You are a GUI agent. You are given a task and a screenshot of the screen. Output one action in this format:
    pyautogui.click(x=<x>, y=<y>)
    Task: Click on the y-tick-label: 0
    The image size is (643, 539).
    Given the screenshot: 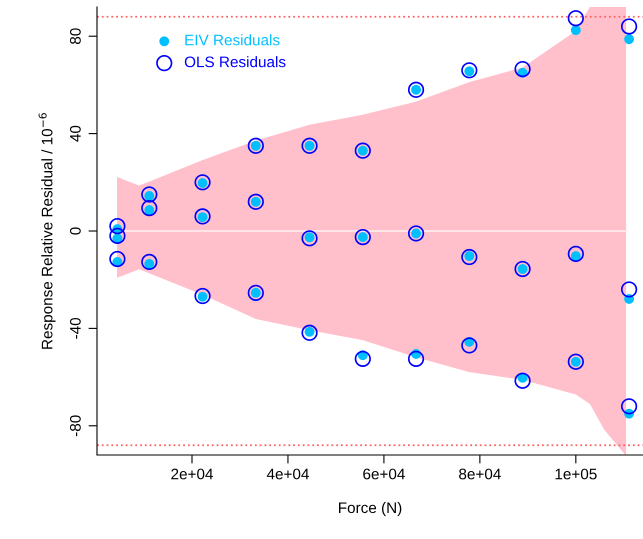 What is the action you would take?
    pyautogui.click(x=75, y=231)
    